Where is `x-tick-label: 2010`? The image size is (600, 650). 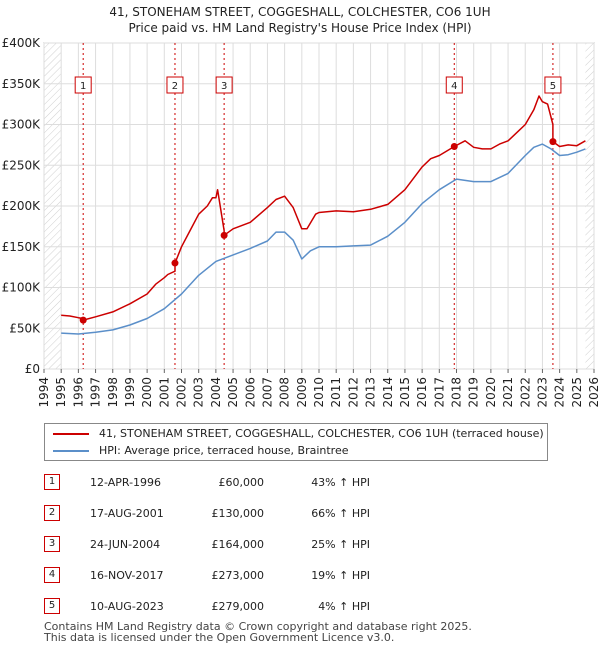 x-tick-label: 2010 is located at coordinates (319, 392).